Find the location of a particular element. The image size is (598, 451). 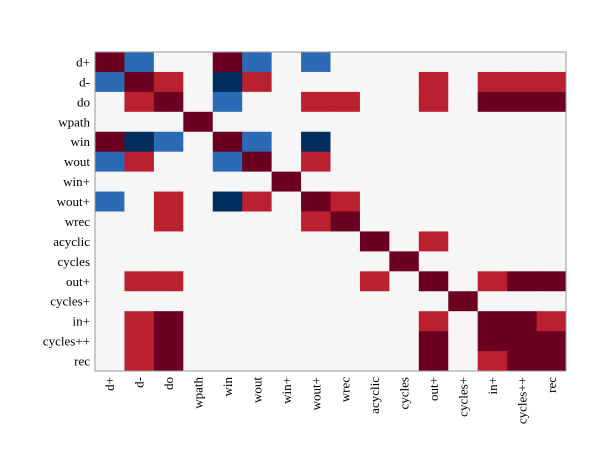

y-tick-label: d- is located at coordinates (84, 81).